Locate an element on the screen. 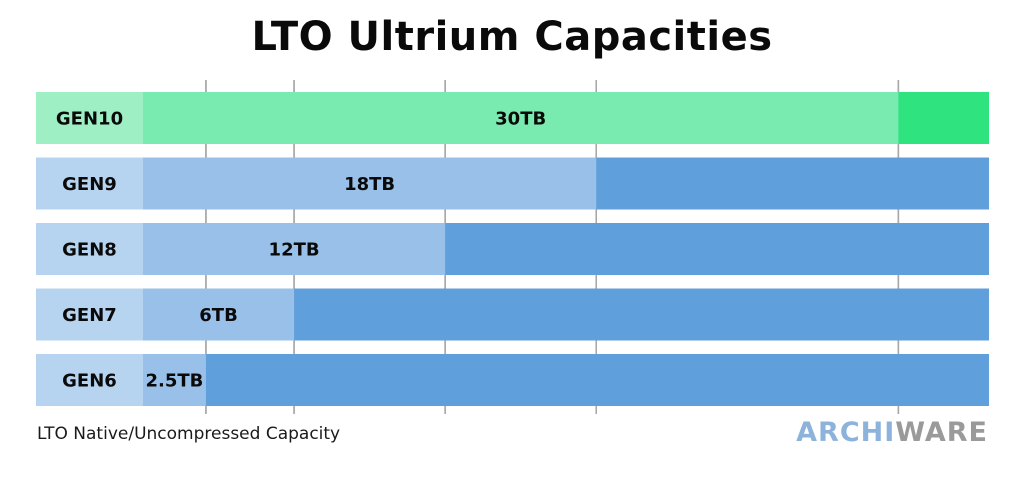 The height and width of the screenshot is (477, 1024). bar-gen6 is located at coordinates (174, 380).